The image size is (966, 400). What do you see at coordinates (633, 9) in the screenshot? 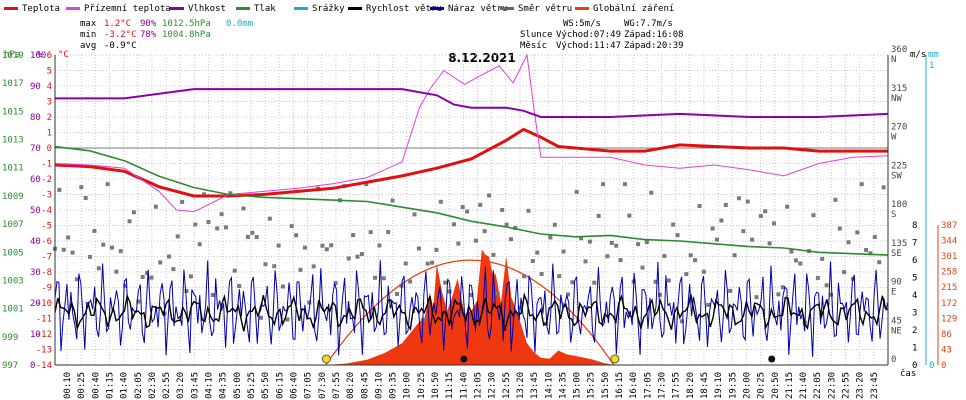
I see `legend-label: Globální záření` at bounding box center [633, 9].